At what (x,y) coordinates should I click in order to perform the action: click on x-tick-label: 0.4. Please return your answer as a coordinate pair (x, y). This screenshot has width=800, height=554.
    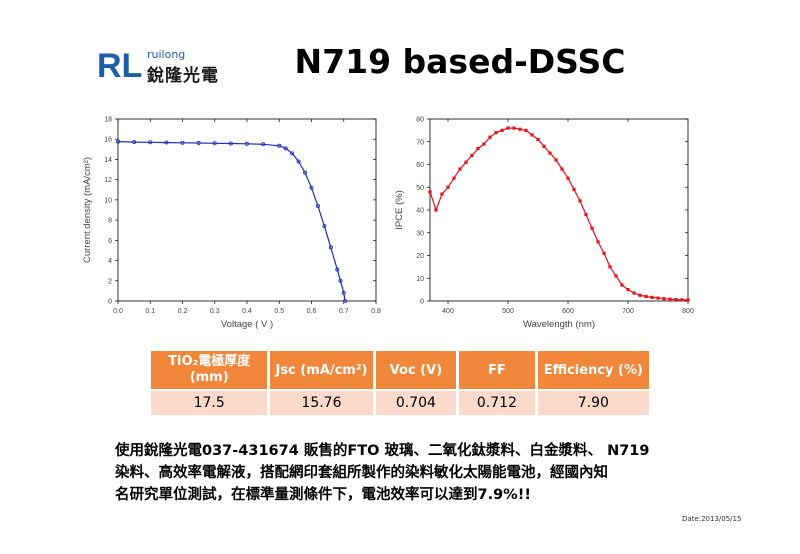
    Looking at the image, I should click on (247, 311).